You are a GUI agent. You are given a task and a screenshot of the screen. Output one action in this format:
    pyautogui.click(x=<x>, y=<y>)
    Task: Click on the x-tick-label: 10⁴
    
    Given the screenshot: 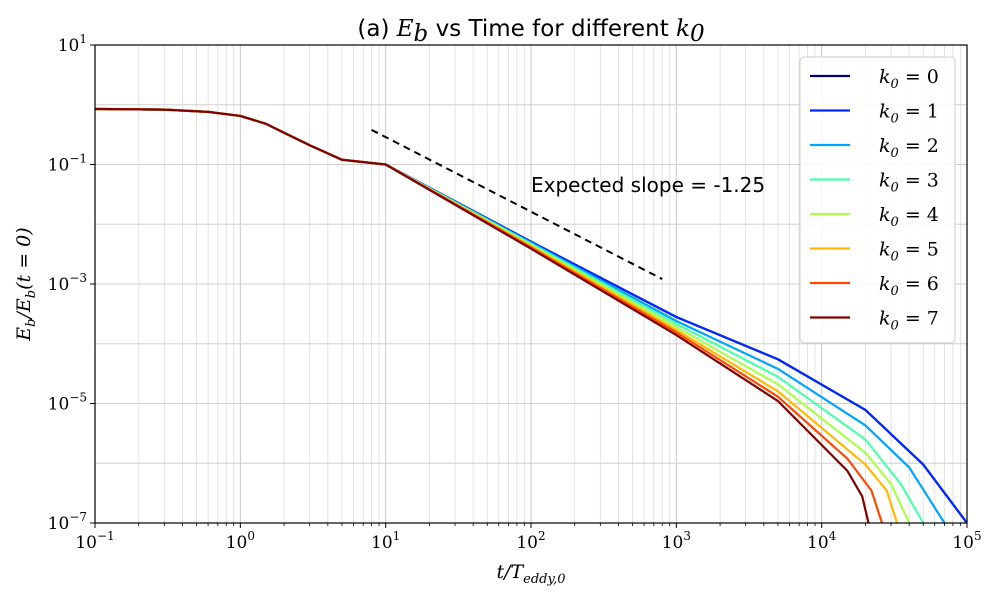 What is the action you would take?
    pyautogui.click(x=822, y=541)
    